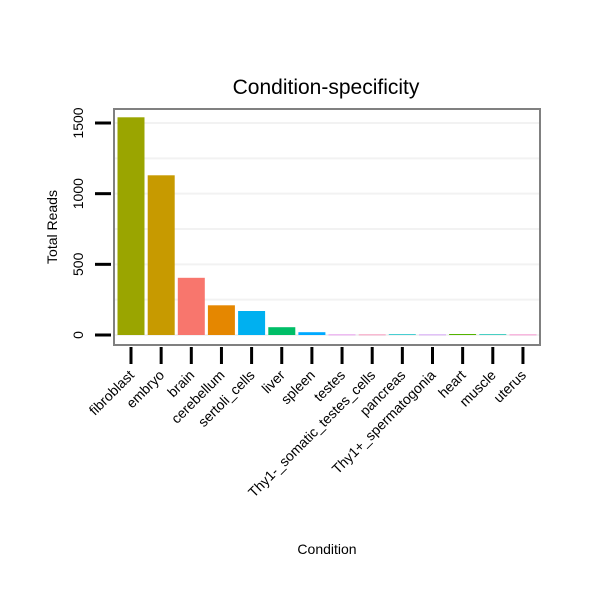  I want to click on bar-liver, so click(282, 331).